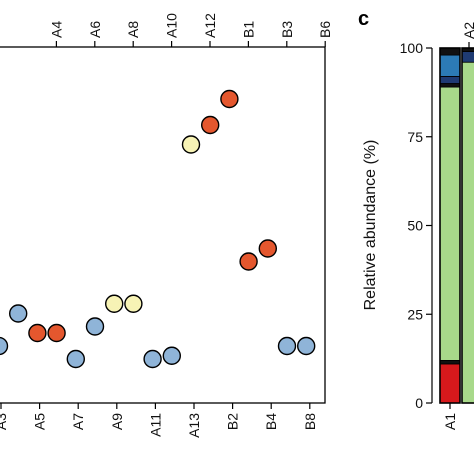  Describe the element at coordinates (4, 421) in the screenshot. I see `scatter-bottom-tick-label: A3` at that location.